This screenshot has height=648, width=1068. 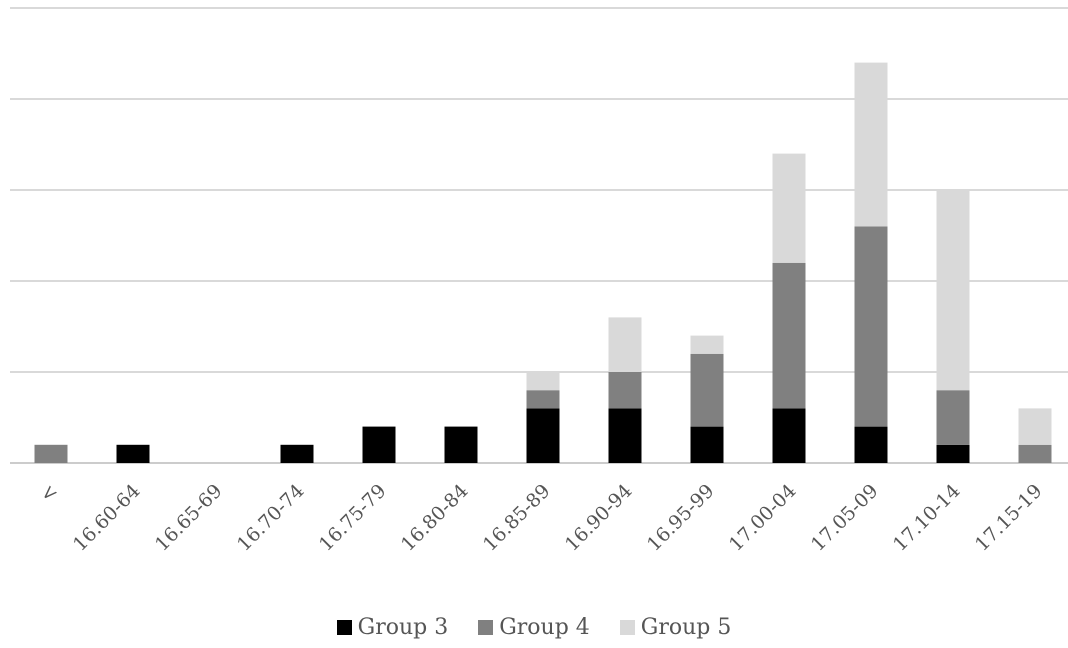 I want to click on legend-item-group-3: Group 3, so click(x=392, y=627).